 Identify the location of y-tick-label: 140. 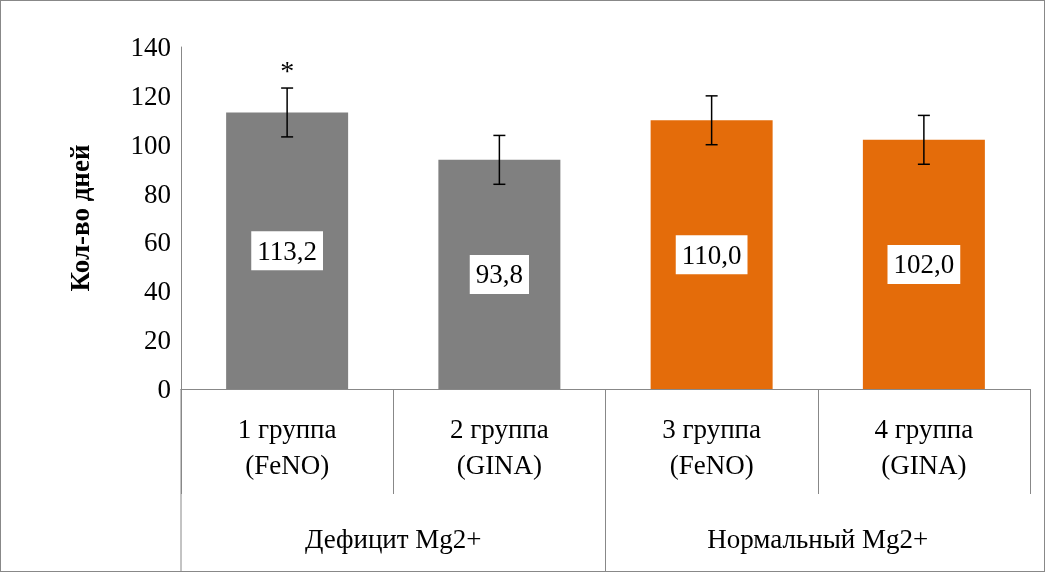
(150, 47).